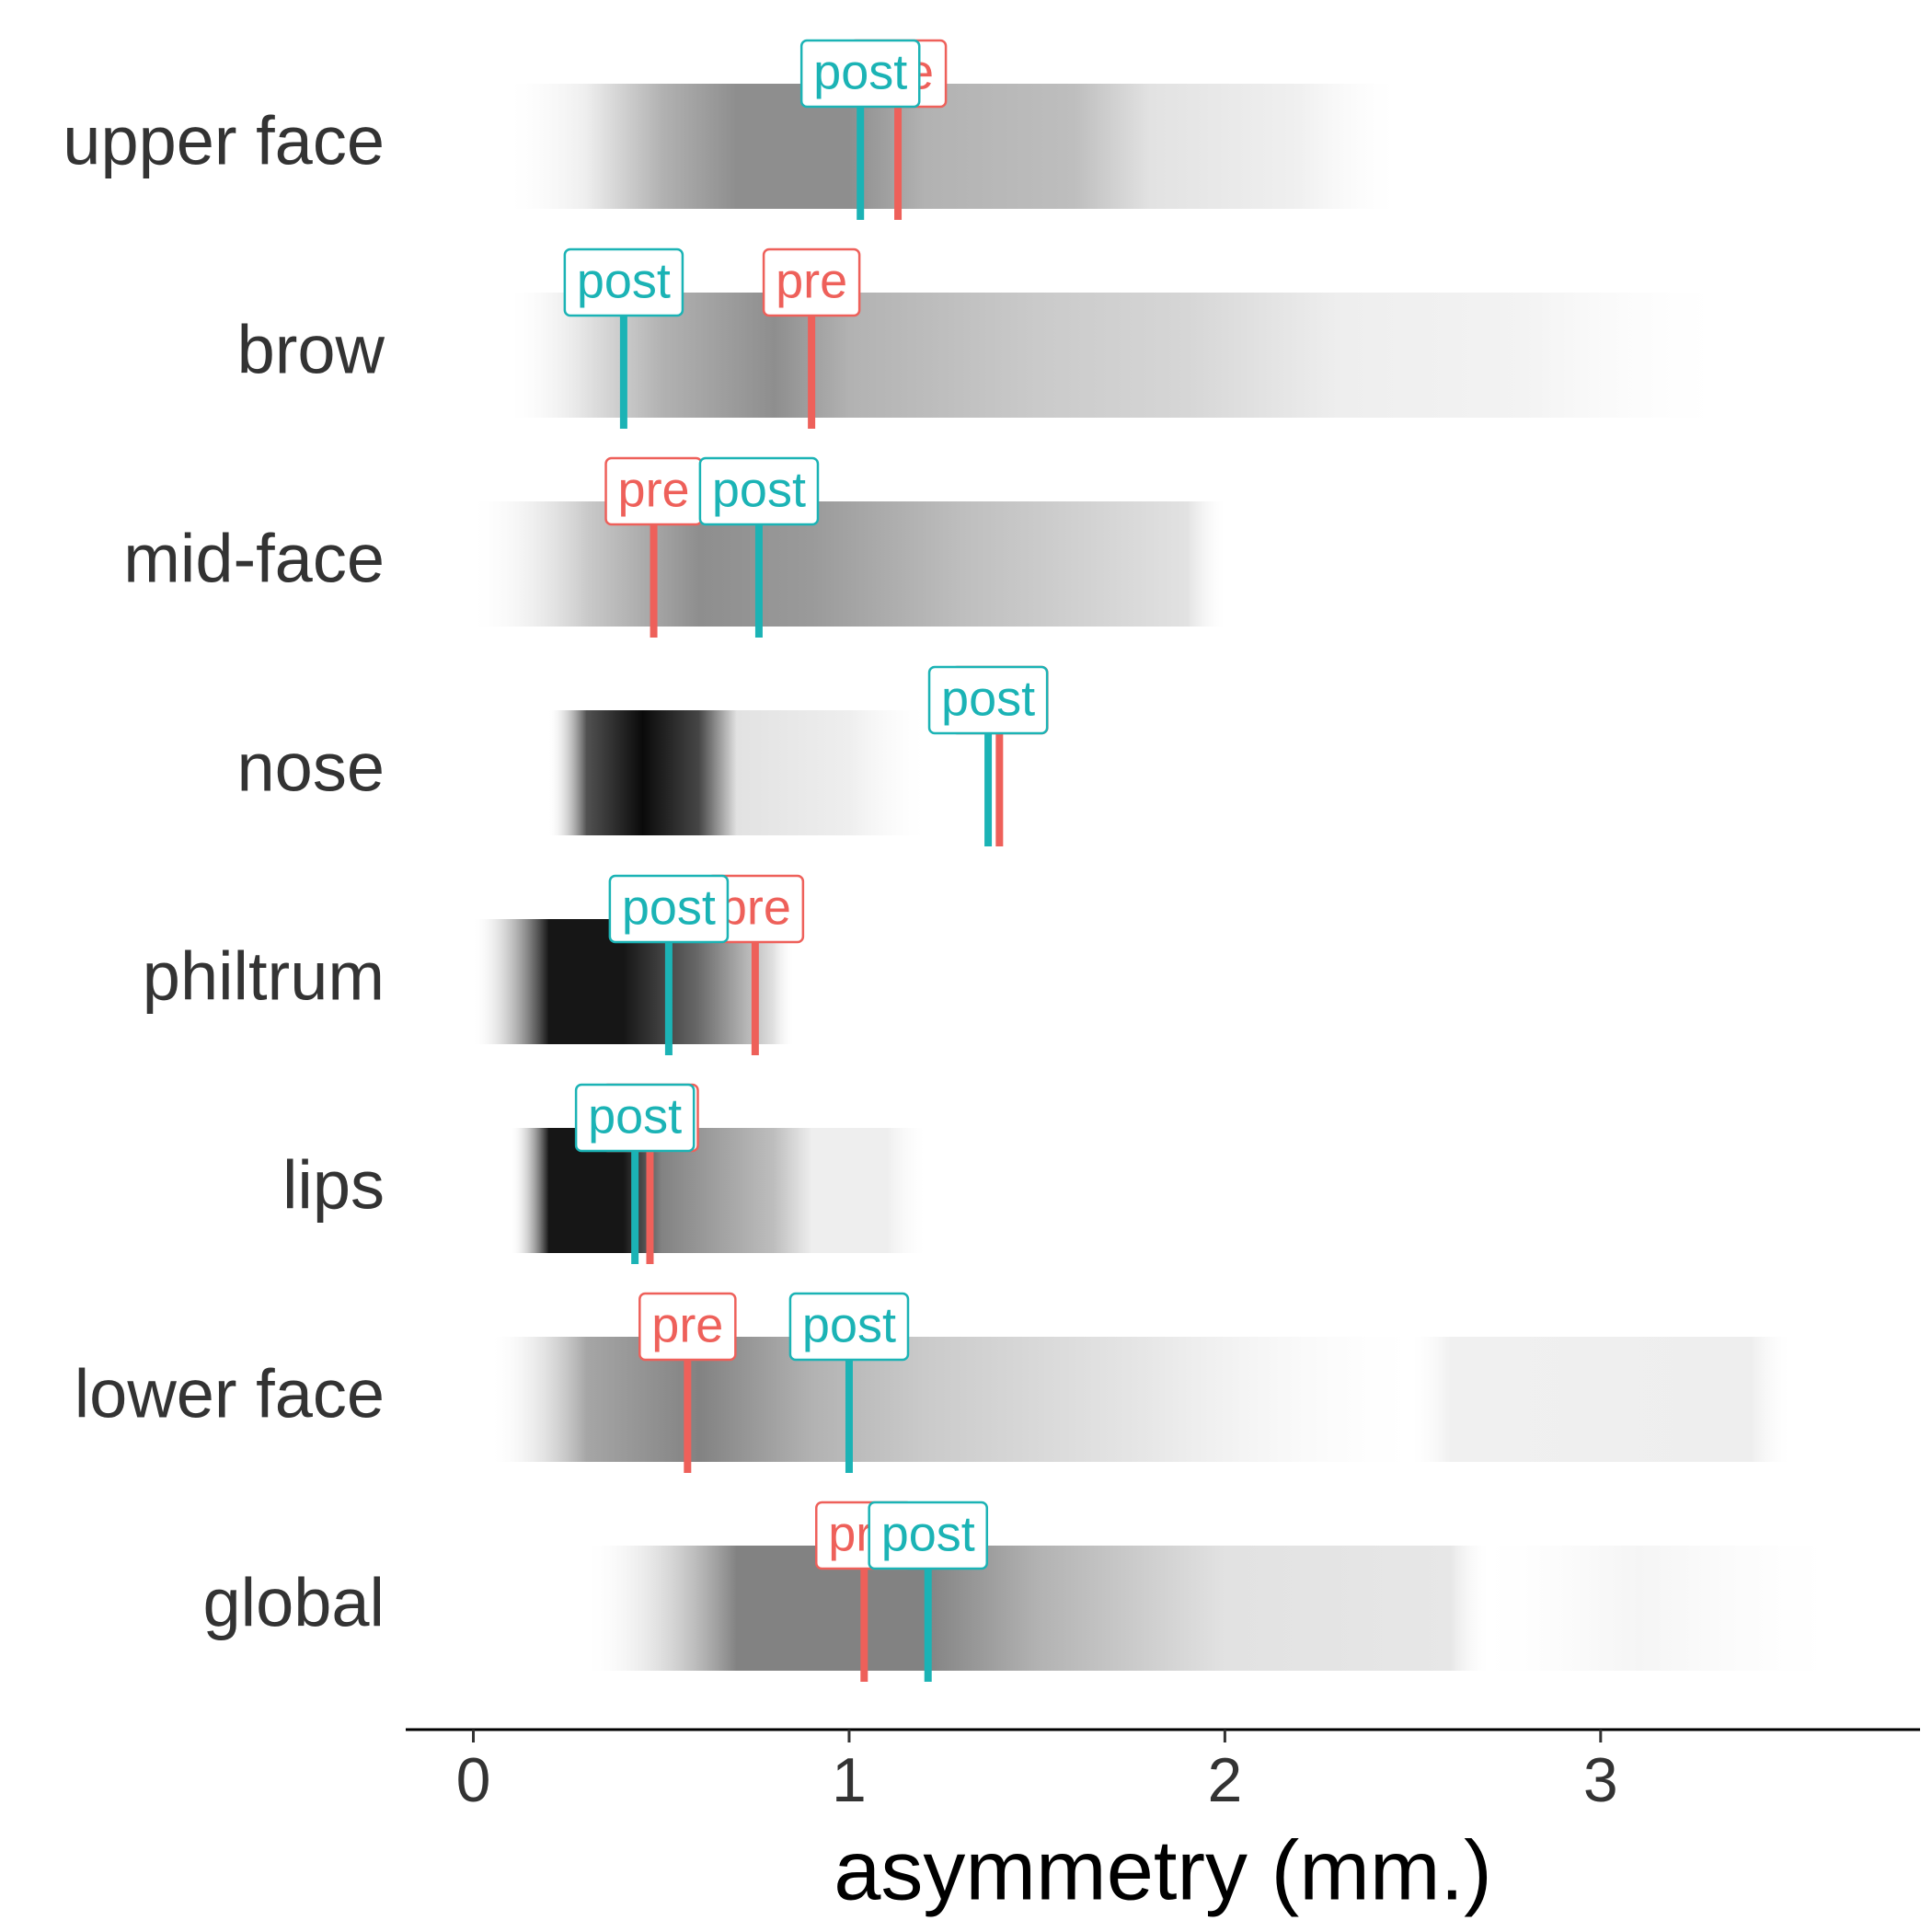 This screenshot has height=1932, width=1932. I want to click on y-tick-label: lower face, so click(230, 1394).